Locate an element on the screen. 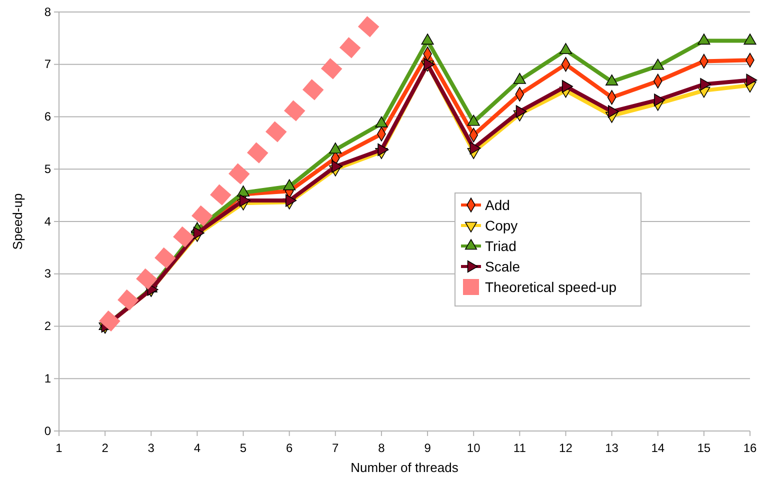 The width and height of the screenshot is (759, 488). x-tick-label: 14 is located at coordinates (658, 448).